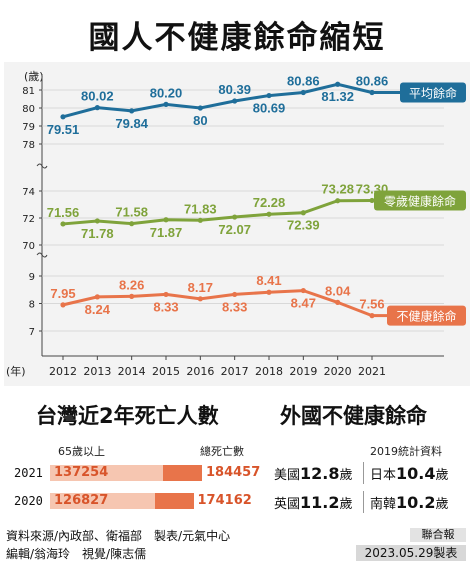 The image size is (474, 566). Describe the element at coordinates (222, 451) in the screenshot. I see `col-total-label: 總死亡數` at that location.